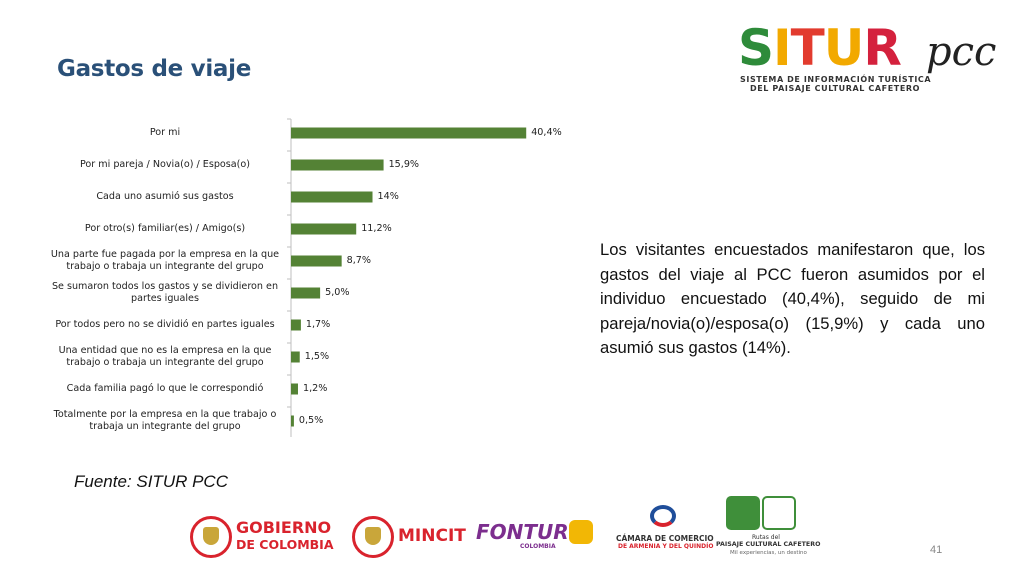  Describe the element at coordinates (882, 48) in the screenshot. I see `logo-letter-r: R` at that location.